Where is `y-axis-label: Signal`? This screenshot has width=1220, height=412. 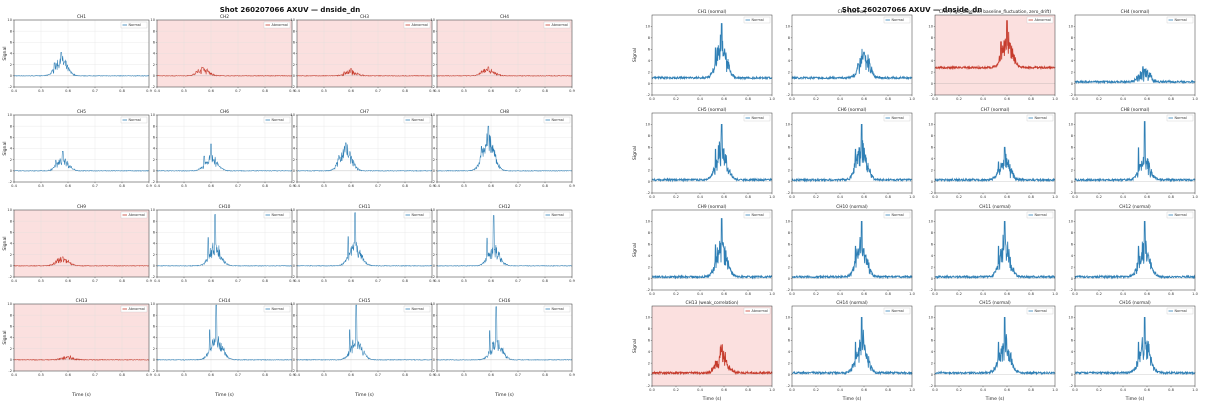
y-axis-label: Signal is located at coordinates (5, 53).